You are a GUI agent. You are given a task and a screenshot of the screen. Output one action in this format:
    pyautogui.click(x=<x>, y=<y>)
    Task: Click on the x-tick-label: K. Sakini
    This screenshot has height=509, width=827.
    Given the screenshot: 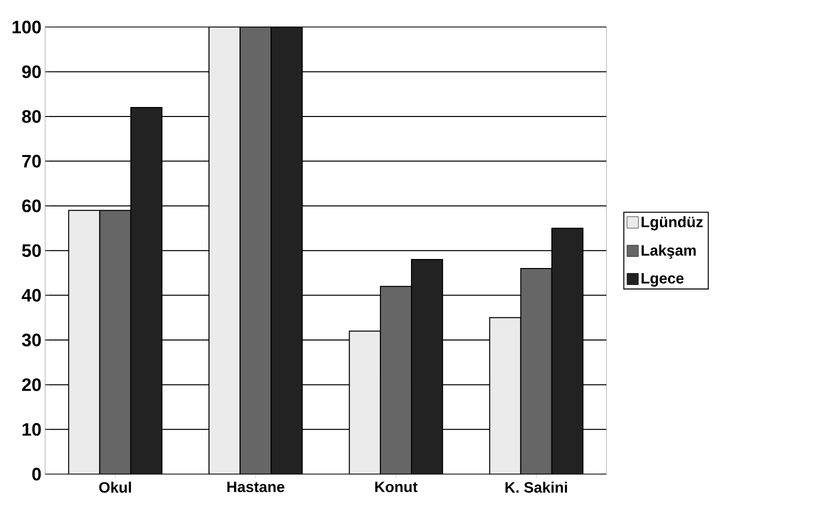 What is the action you would take?
    pyautogui.click(x=536, y=487)
    